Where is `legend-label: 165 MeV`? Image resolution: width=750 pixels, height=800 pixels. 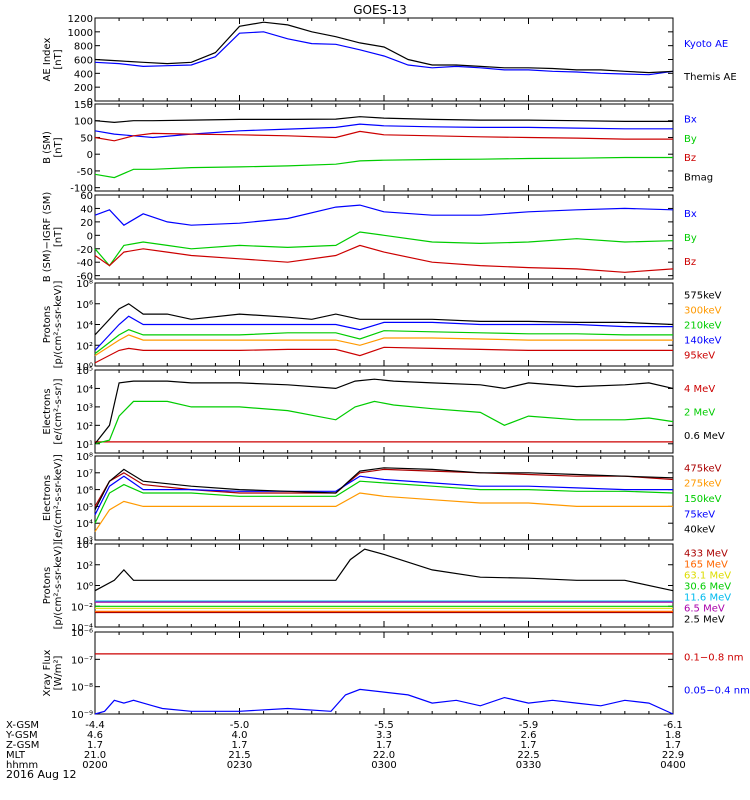 legend-label: 165 MeV is located at coordinates (706, 564).